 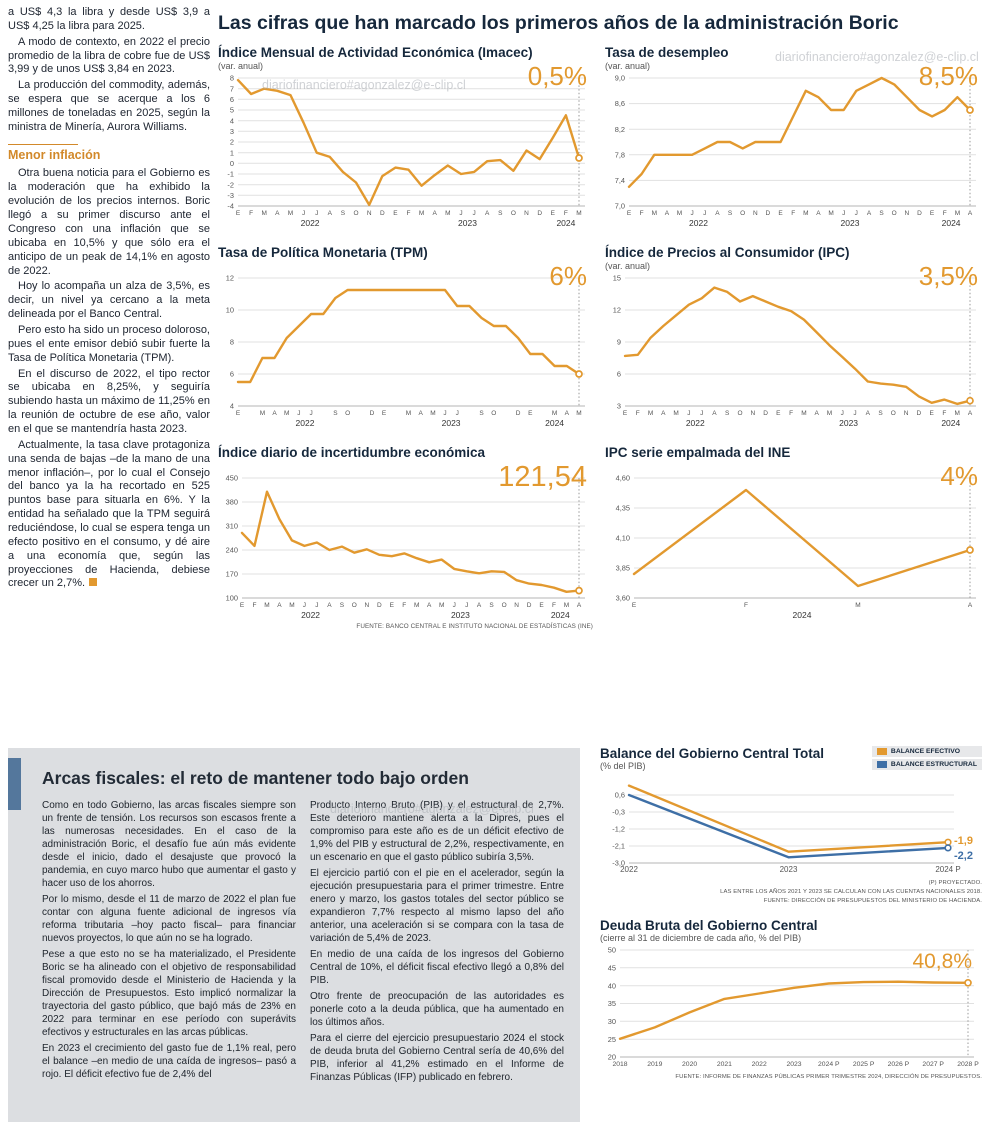 What do you see at coordinates (568, 275) in the screenshot?
I see `chart-value-label: 6%` at bounding box center [568, 275].